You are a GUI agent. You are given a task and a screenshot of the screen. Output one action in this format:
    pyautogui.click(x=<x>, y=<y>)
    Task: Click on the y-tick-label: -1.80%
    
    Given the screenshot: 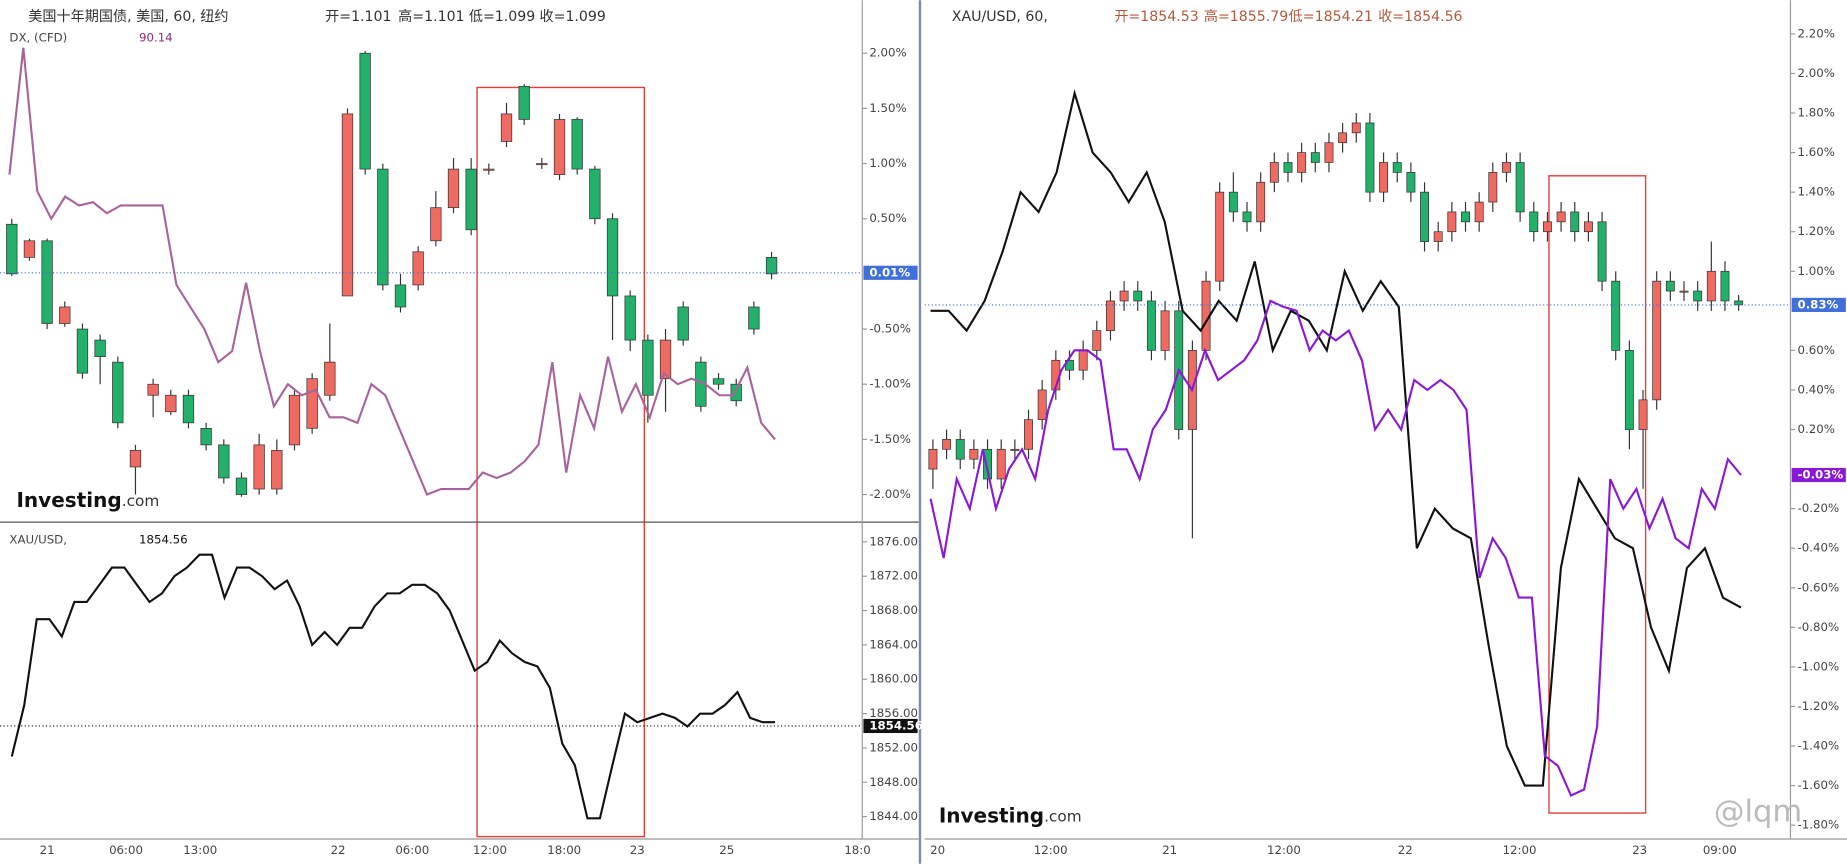 What is the action you would take?
    pyautogui.click(x=1819, y=825)
    